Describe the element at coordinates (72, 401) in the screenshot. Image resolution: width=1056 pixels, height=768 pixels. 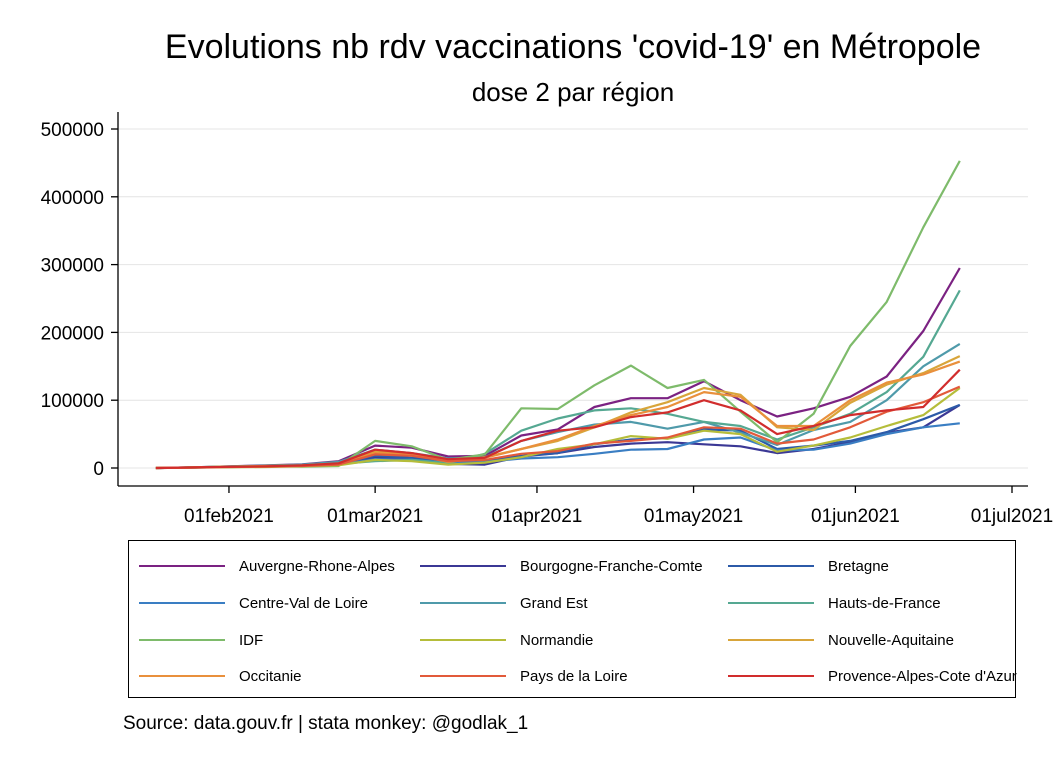
I see `y-tick-label: 100000` at that location.